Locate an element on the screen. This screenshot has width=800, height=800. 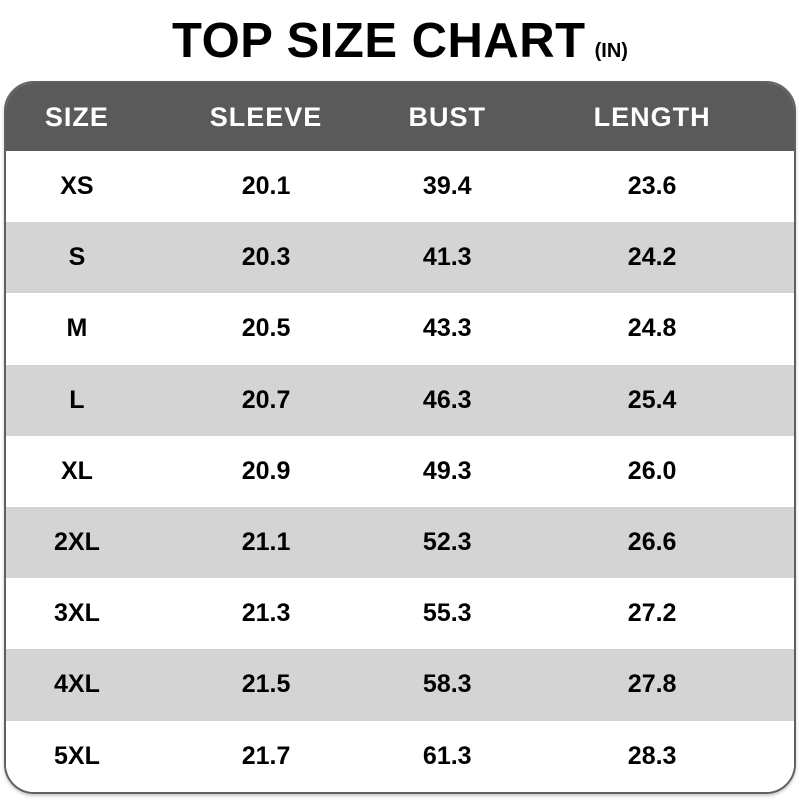
sleeve-cell: 20.1 is located at coordinates (266, 186).